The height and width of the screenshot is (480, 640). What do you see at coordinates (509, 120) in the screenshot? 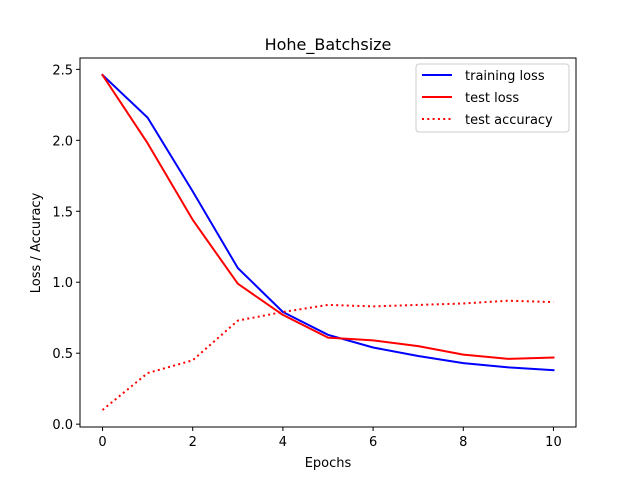
I see `legend-label-test-accuracy: test accuracy` at bounding box center [509, 120].